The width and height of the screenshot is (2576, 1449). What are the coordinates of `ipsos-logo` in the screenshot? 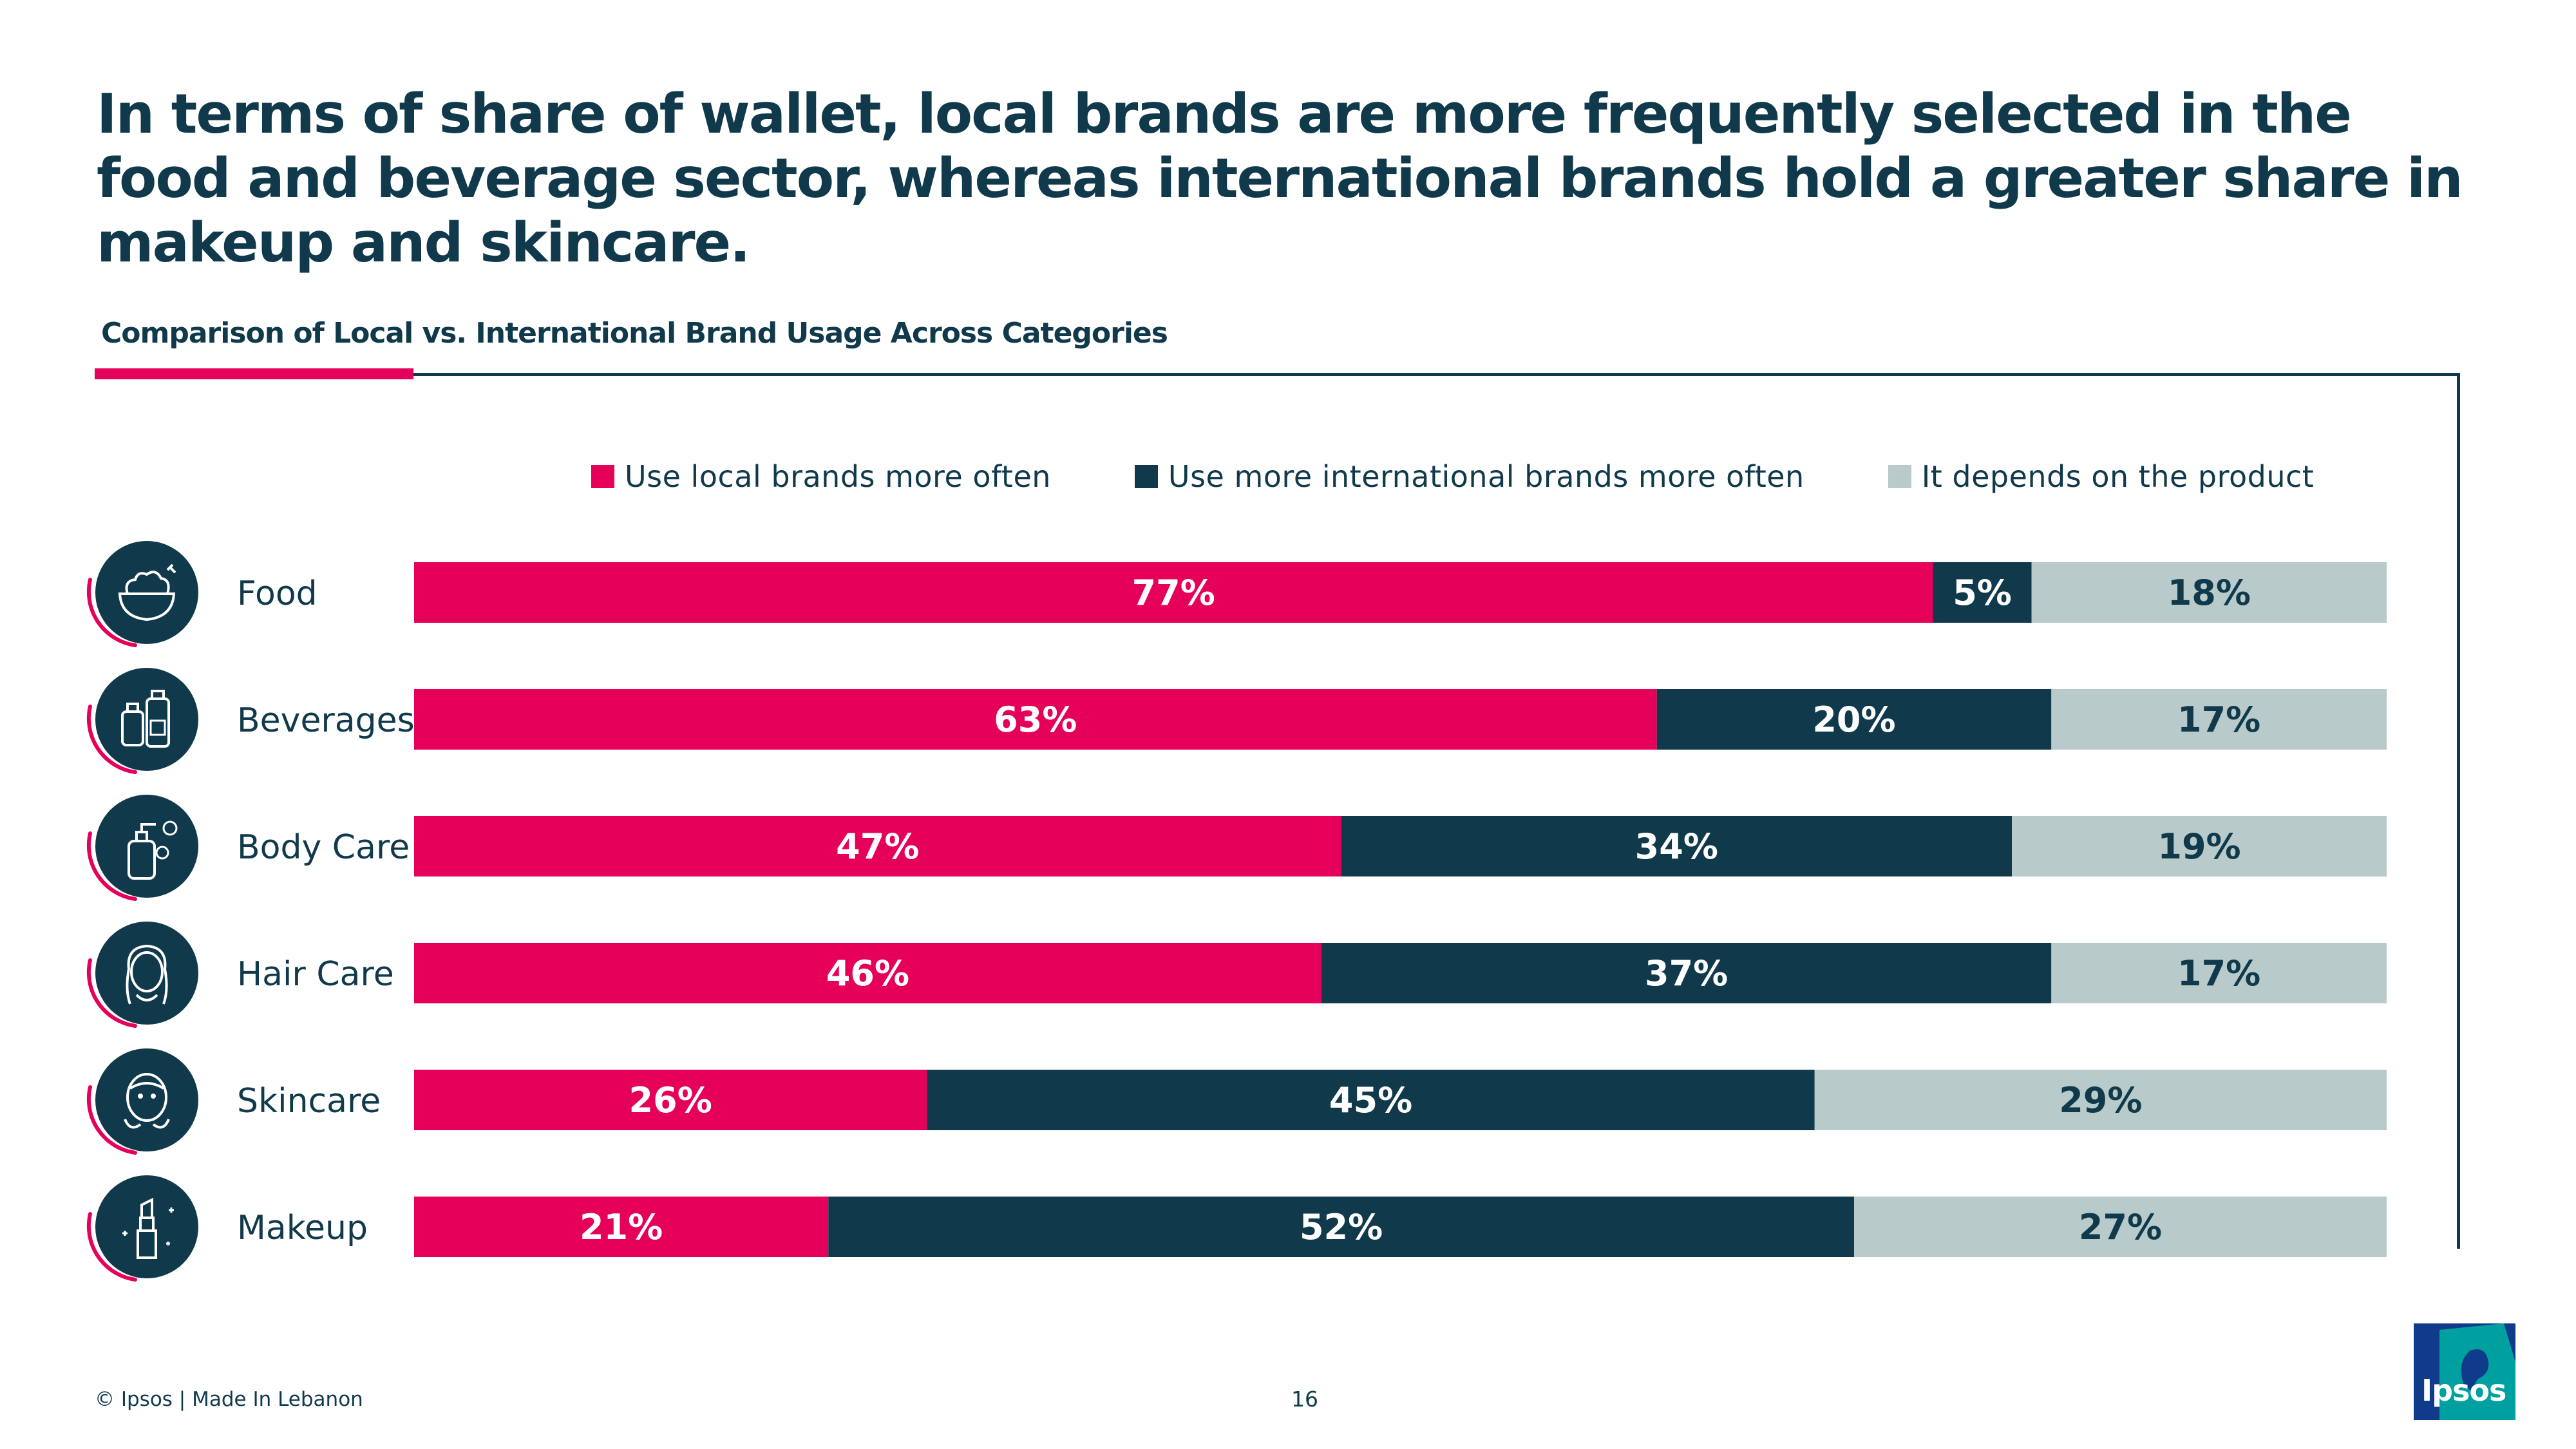 It's located at (2464, 1372).